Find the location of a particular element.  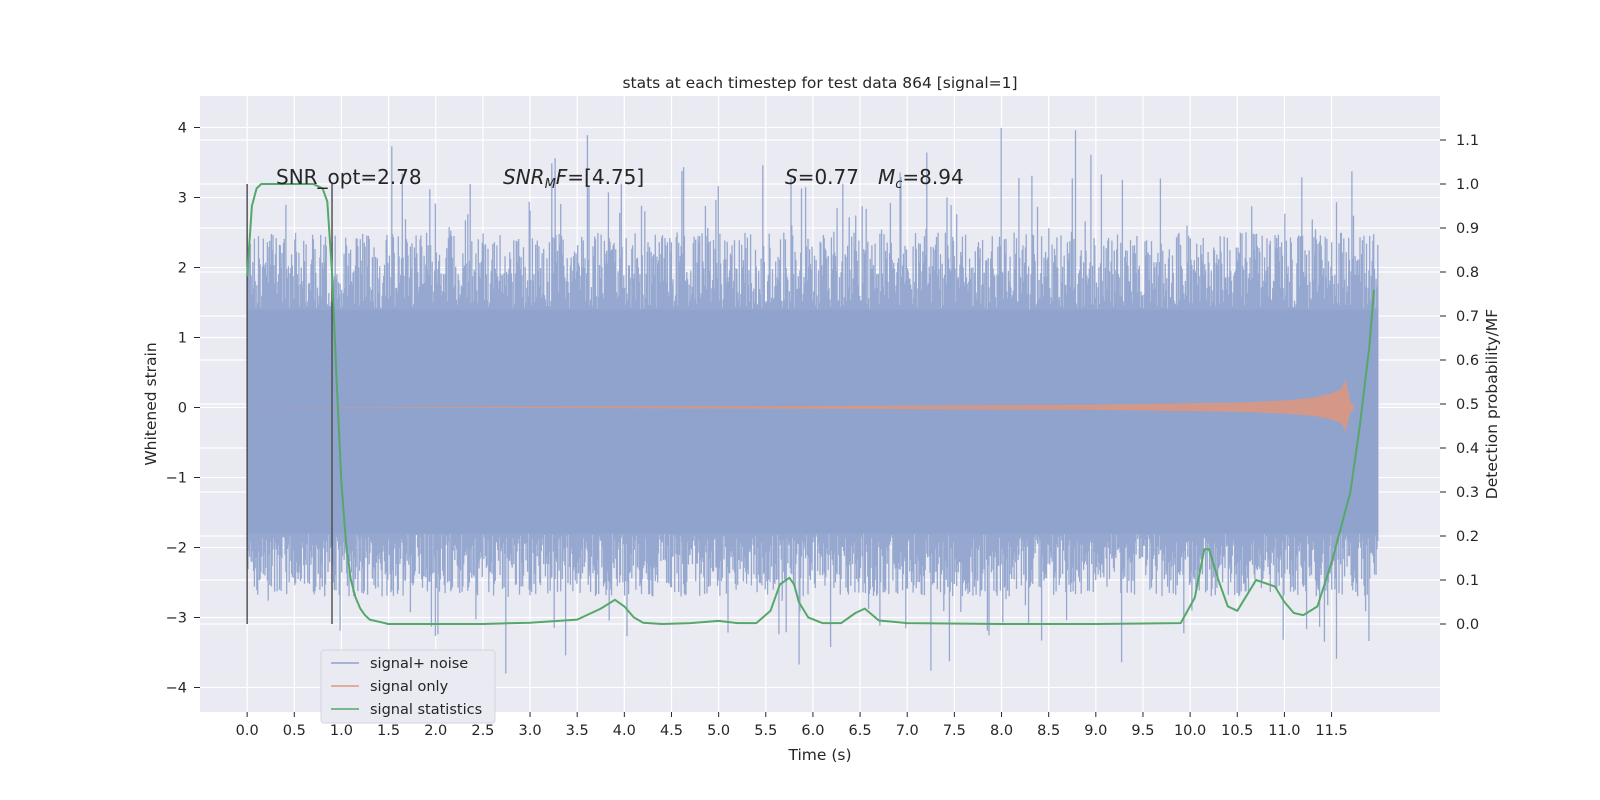

x-tick-label: 10.0 is located at coordinates (1190, 731).